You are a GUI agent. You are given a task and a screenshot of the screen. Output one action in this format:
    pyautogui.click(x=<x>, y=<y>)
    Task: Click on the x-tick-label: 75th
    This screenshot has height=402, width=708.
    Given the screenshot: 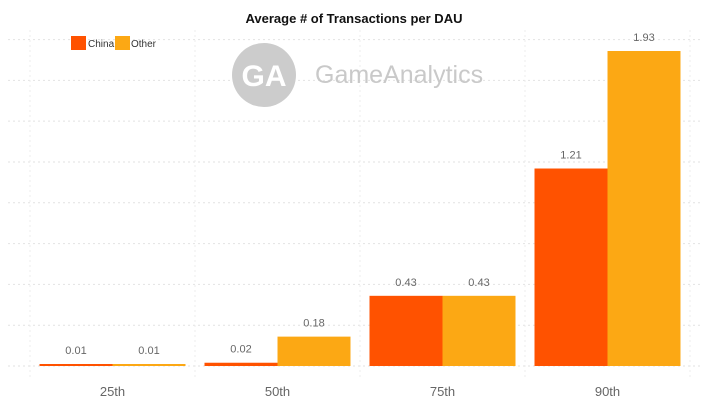 What is the action you would take?
    pyautogui.click(x=442, y=391)
    